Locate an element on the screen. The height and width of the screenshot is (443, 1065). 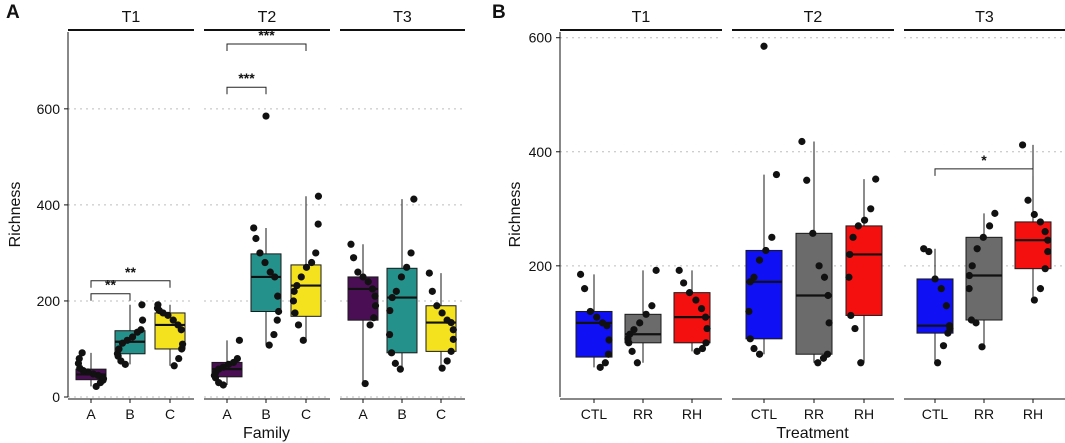
x-tick-label-T1-C: C is located at coordinates (170, 414).